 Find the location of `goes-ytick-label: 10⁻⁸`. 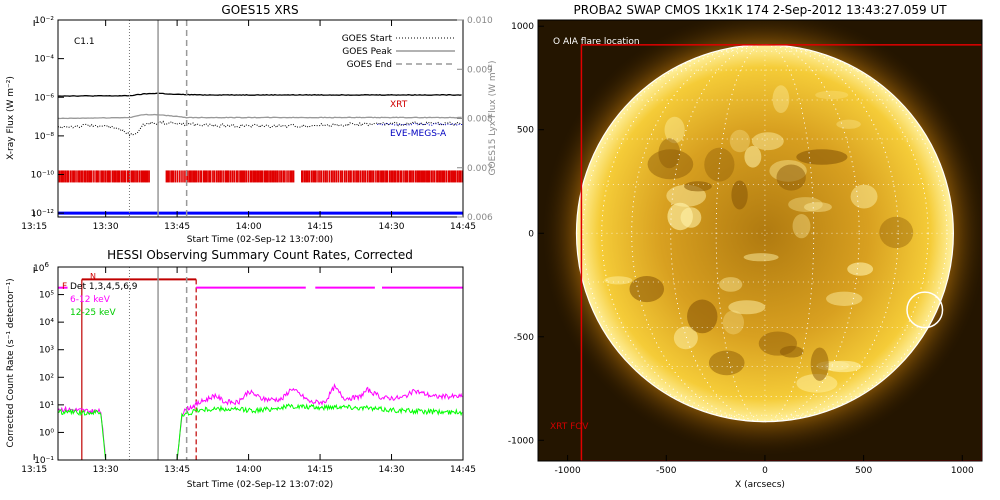

goes-ytick-label: 10⁻⁸ is located at coordinates (44, 137).